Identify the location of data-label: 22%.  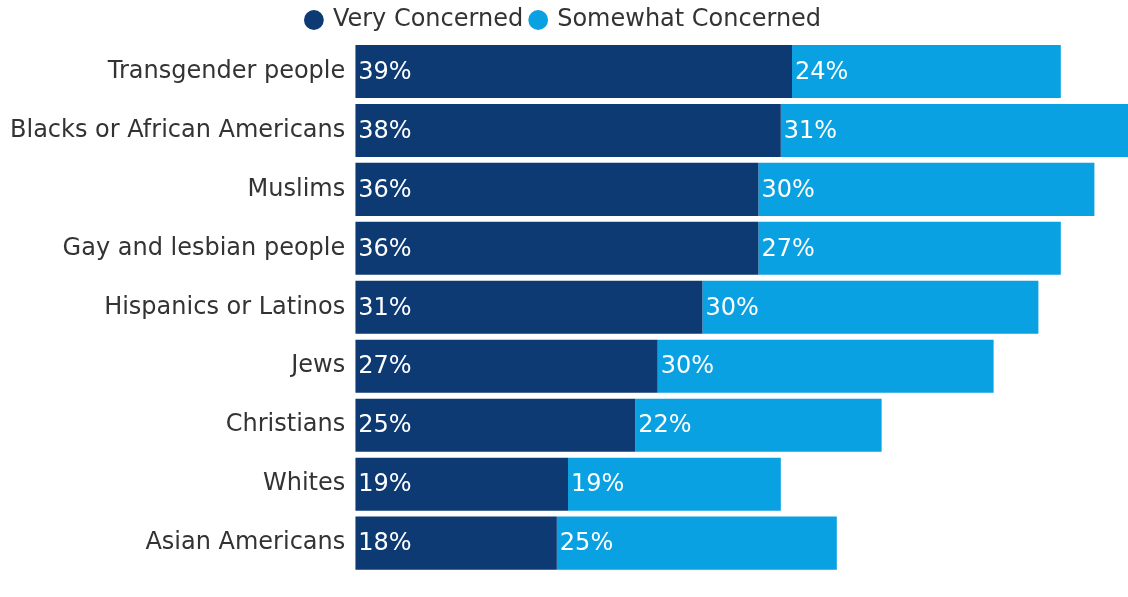
(665, 424).